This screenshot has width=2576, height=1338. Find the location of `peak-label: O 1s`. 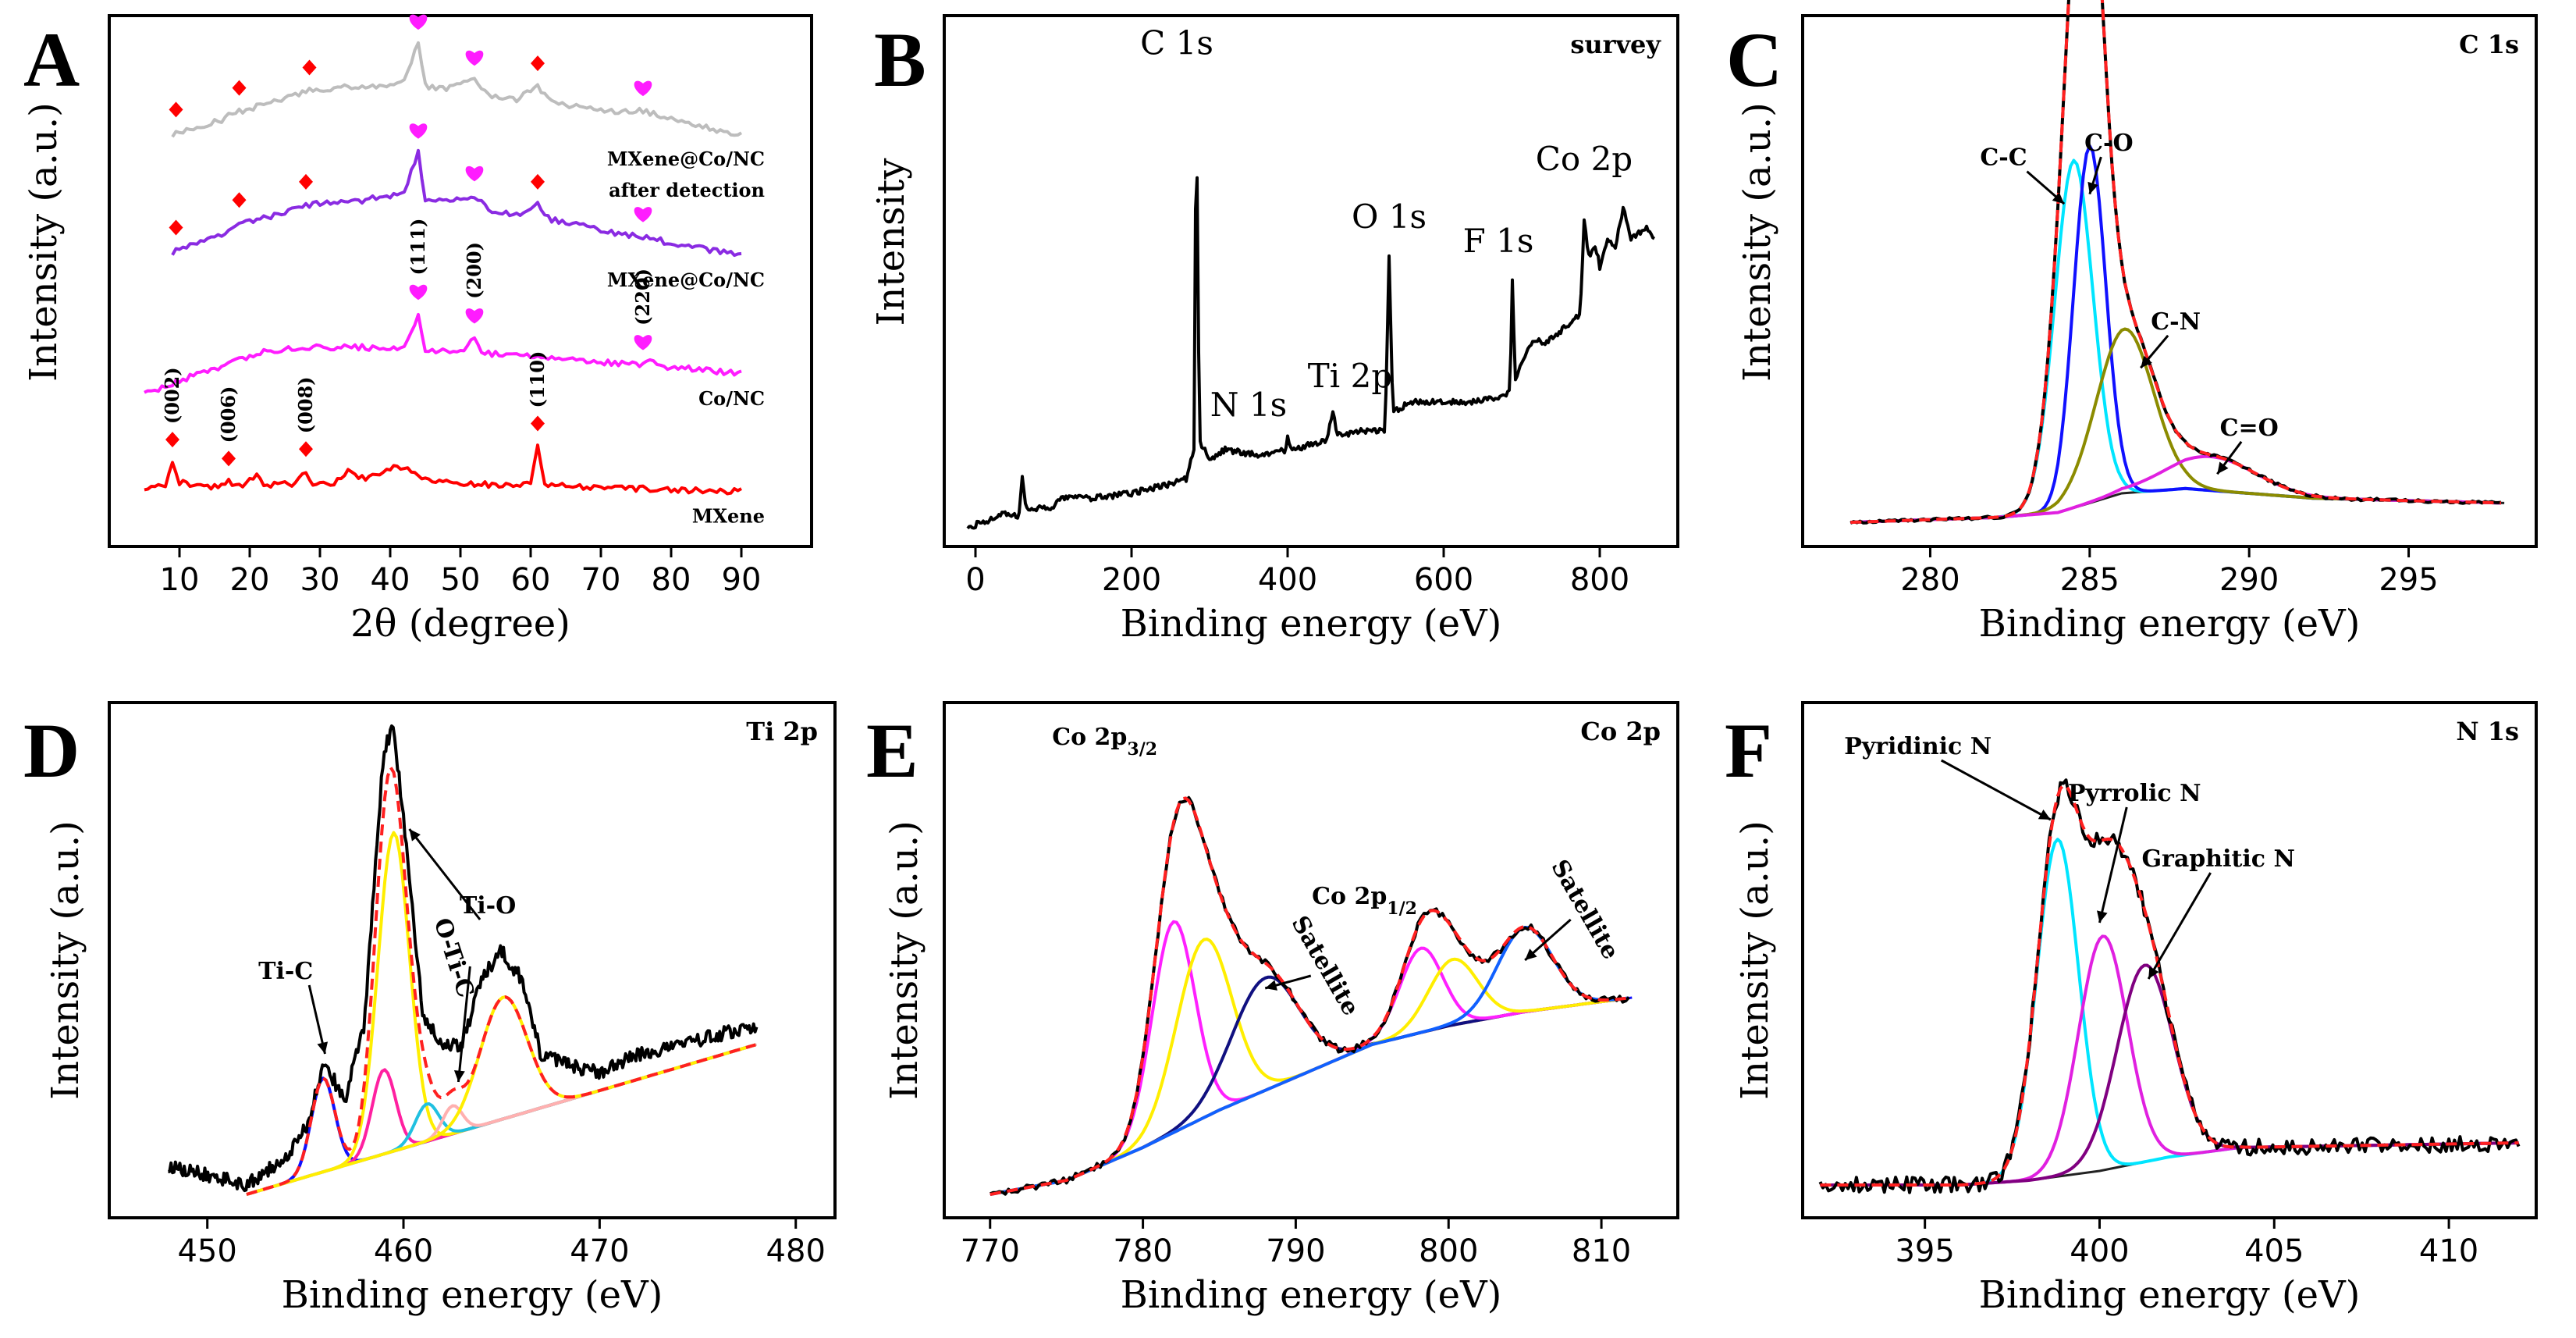

peak-label: O 1s is located at coordinates (1389, 216).